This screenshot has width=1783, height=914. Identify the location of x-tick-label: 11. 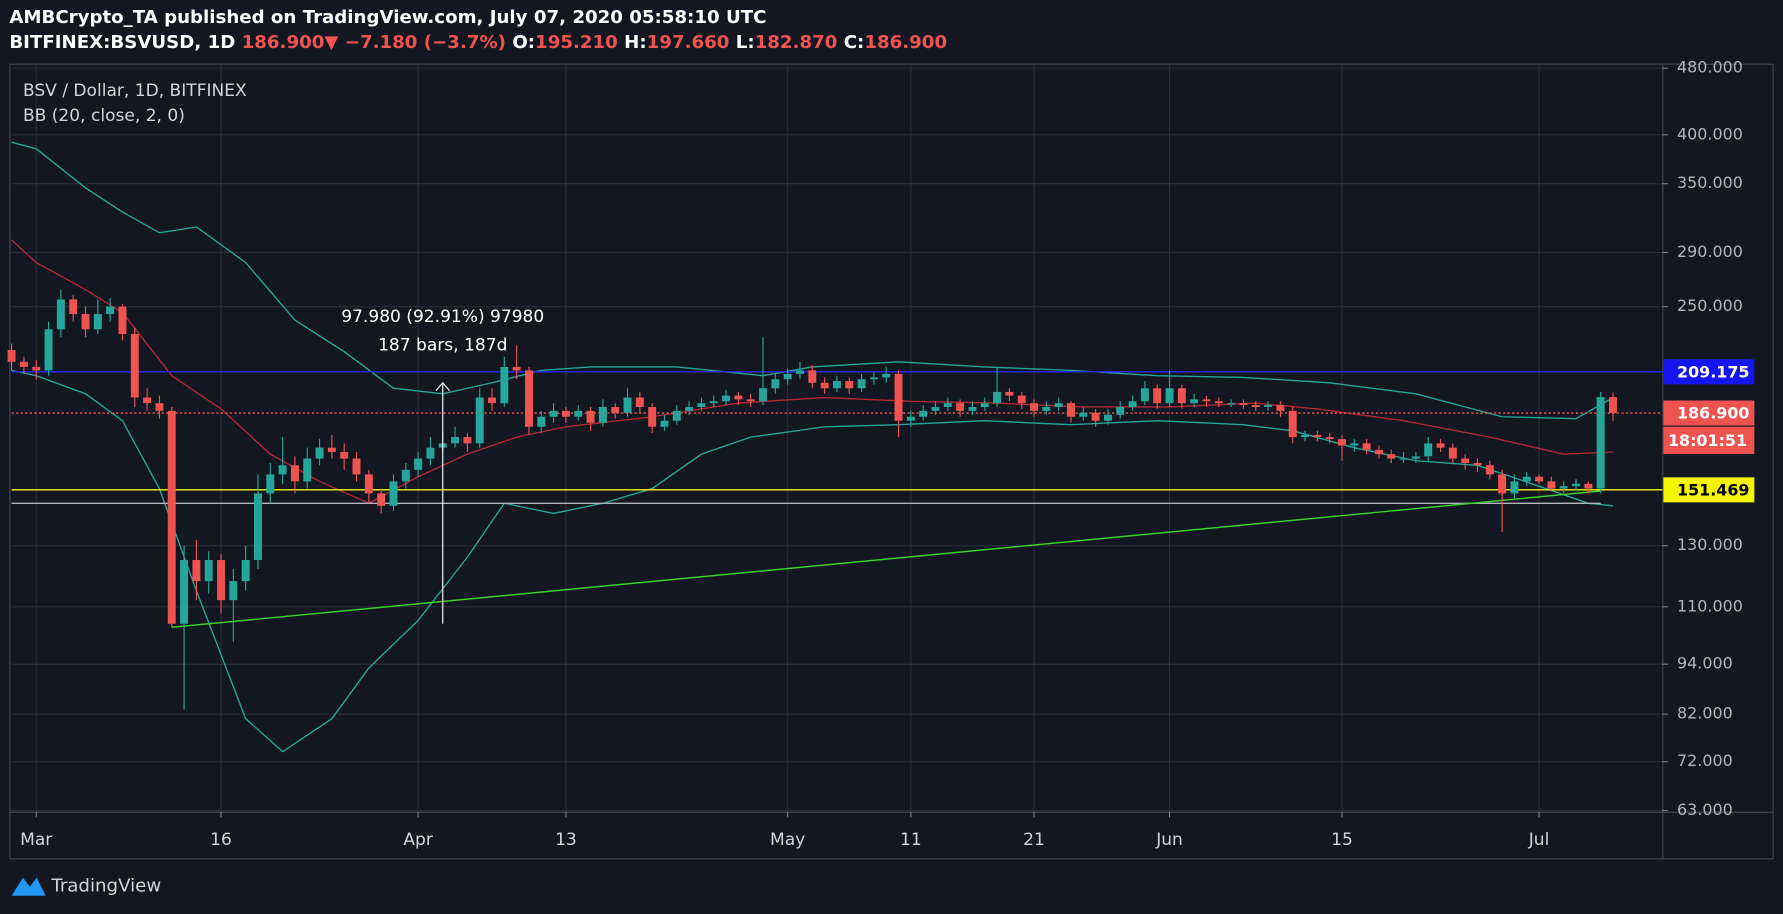
(911, 840).